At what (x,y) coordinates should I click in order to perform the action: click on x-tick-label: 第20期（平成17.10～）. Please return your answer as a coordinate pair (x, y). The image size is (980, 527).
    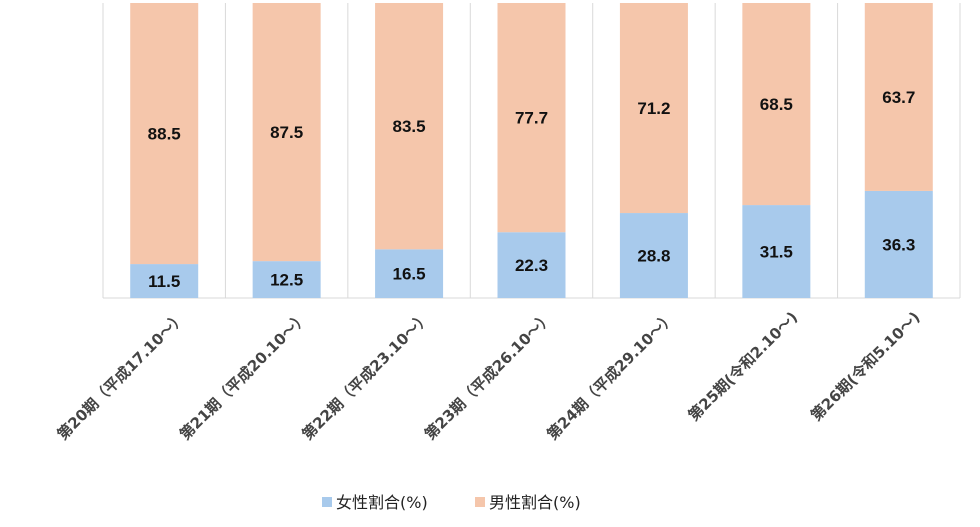
    Looking at the image, I should click on (121, 375).